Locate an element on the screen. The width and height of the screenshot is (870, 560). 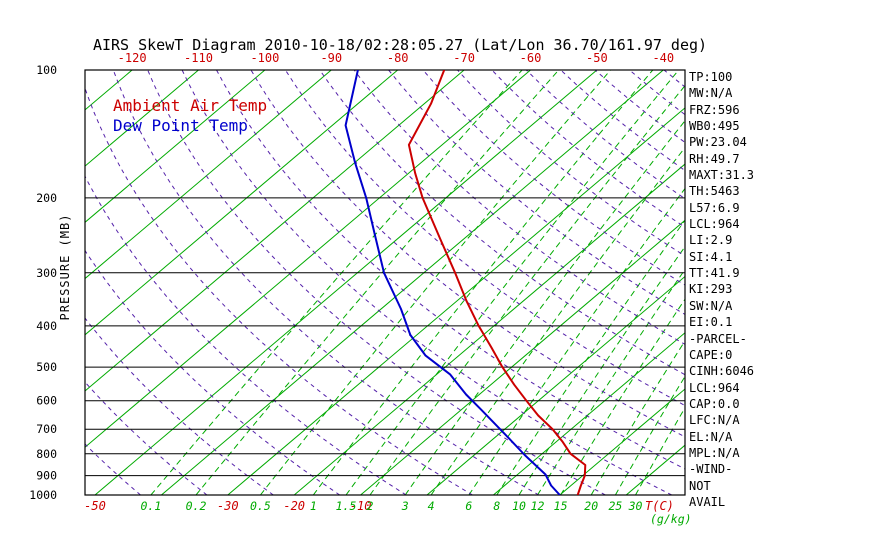
stat-line: LI:2.9 is located at coordinates (711, 240).